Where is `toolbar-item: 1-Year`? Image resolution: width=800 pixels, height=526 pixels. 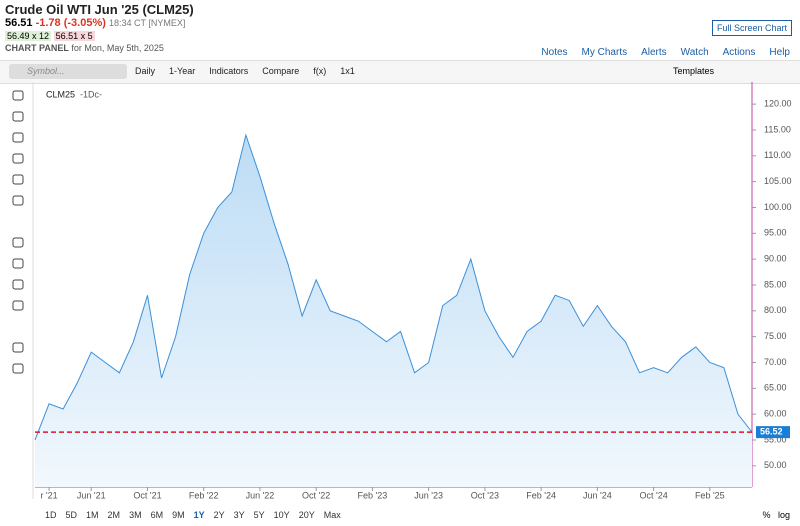
toolbar-item: 1-Year is located at coordinates (182, 71).